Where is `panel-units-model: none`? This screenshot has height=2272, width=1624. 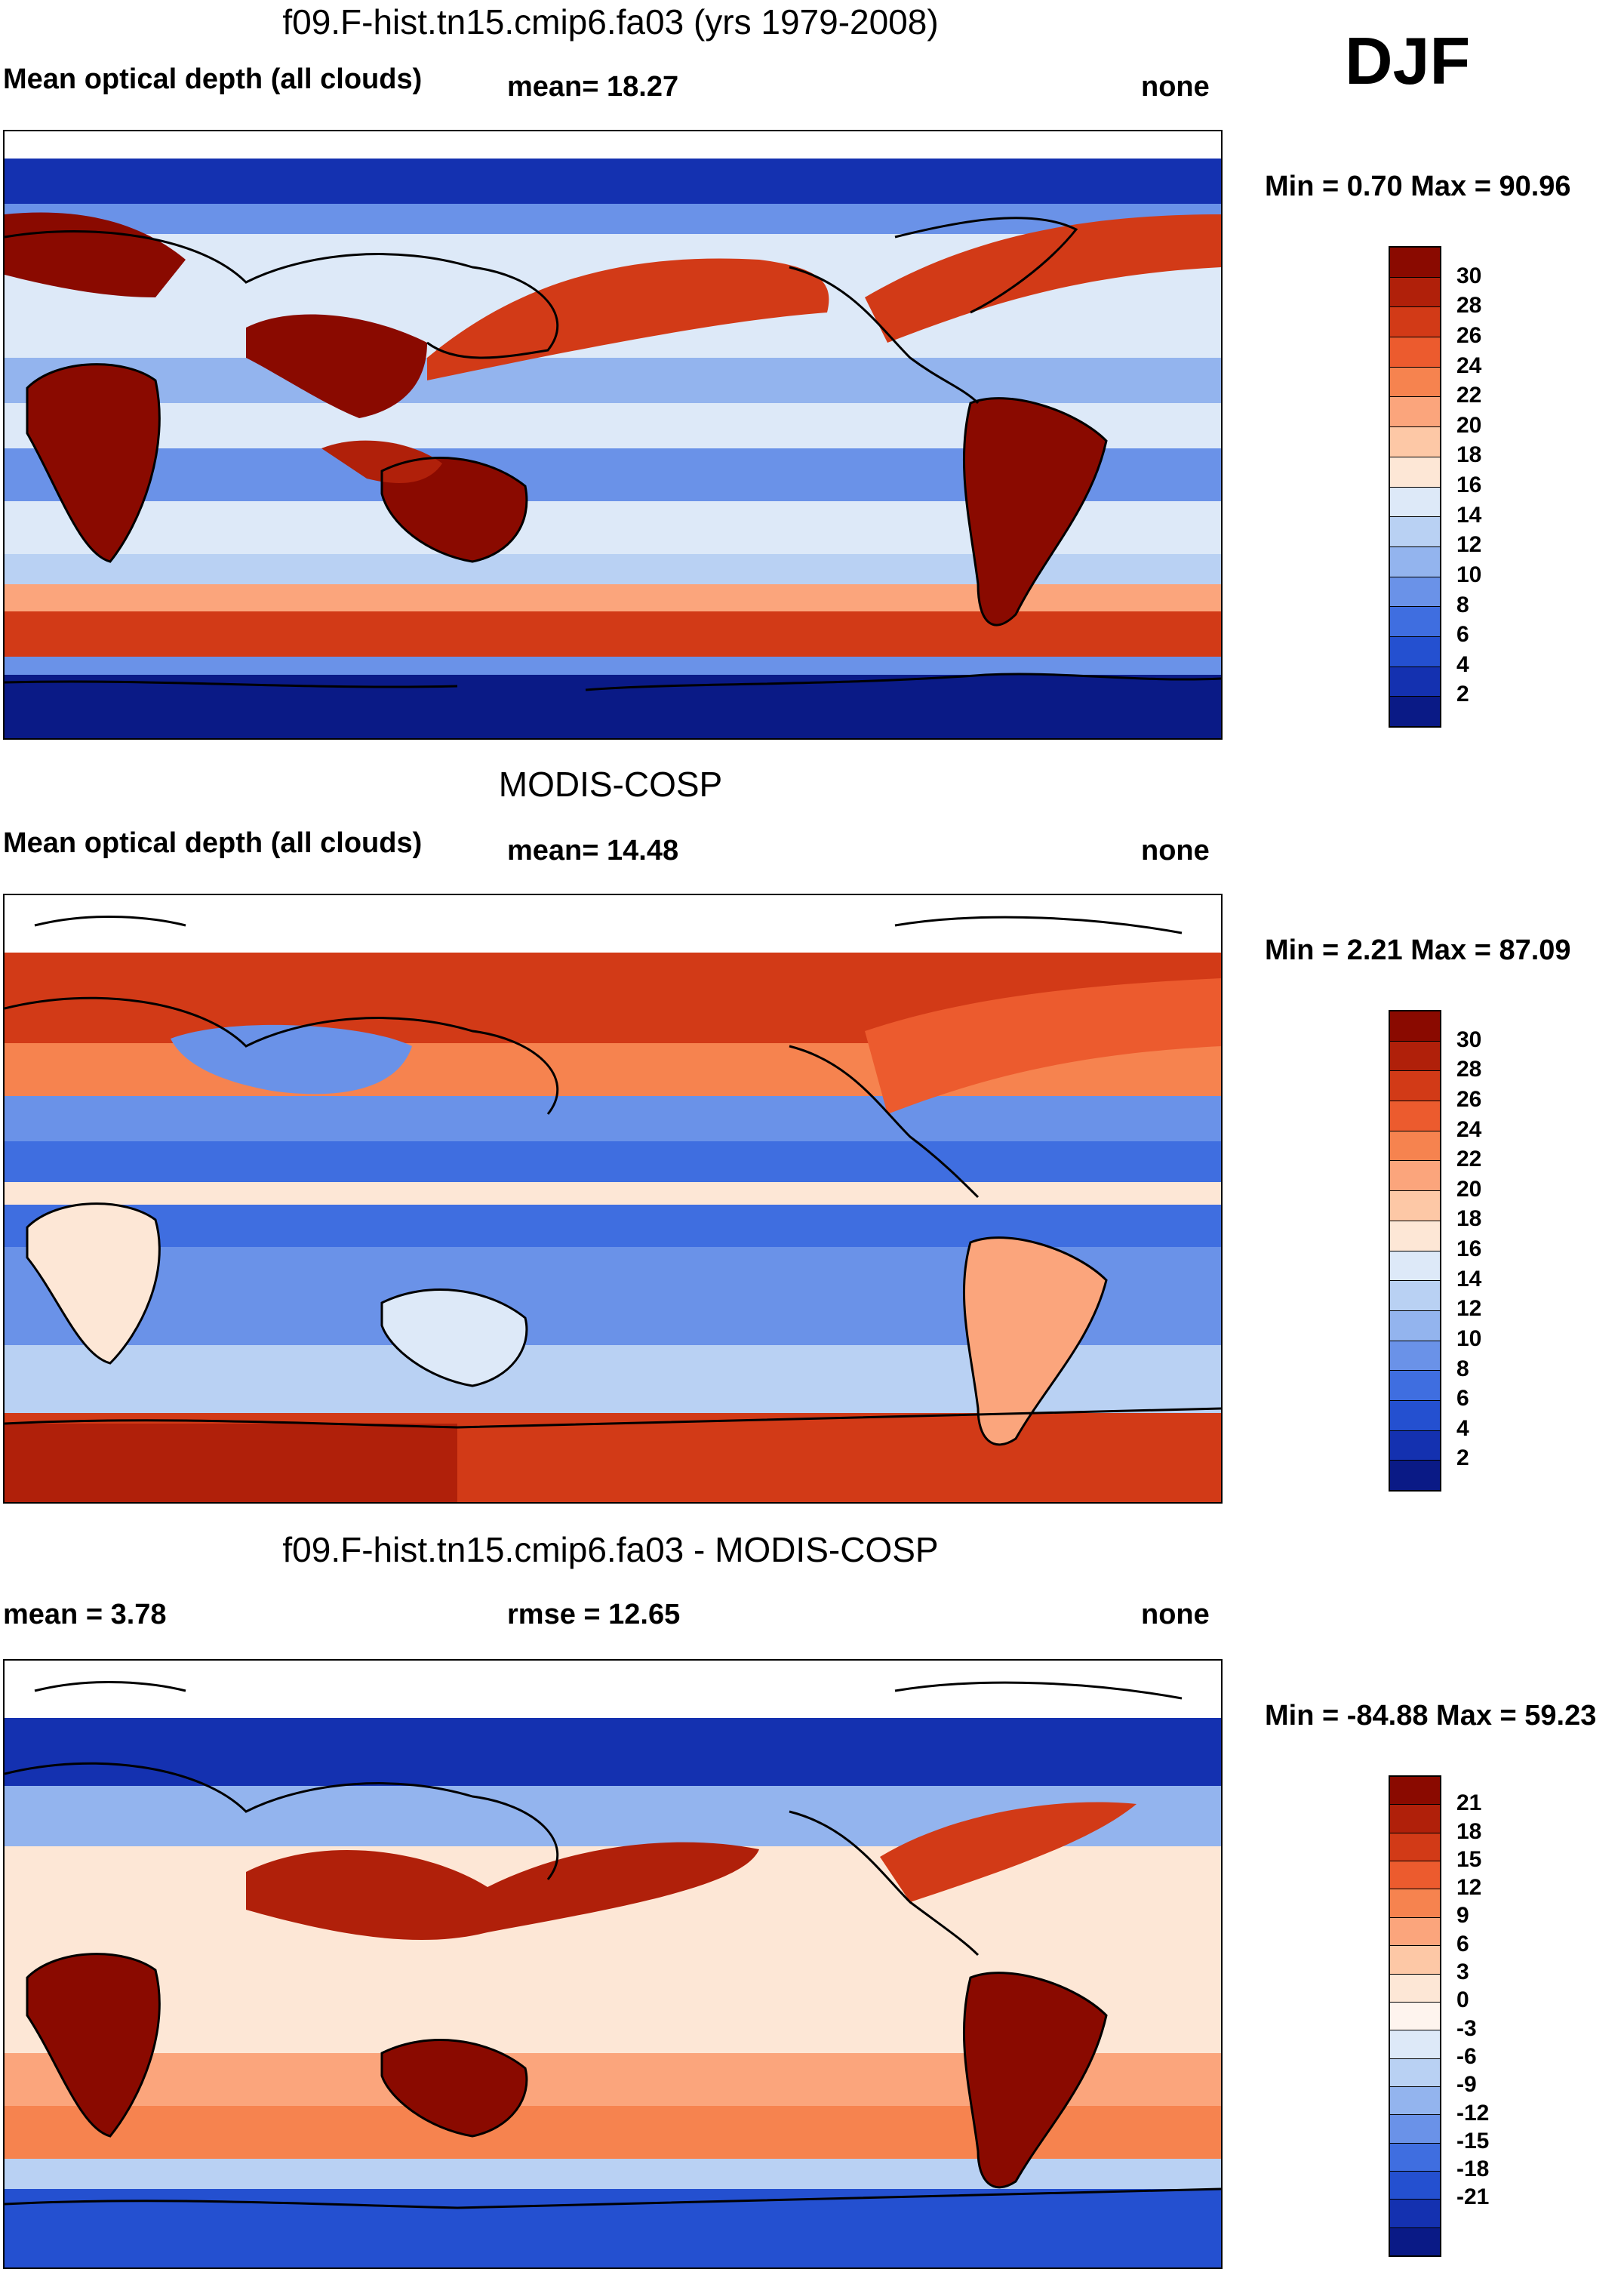
panel-units-model: none is located at coordinates (1175, 87).